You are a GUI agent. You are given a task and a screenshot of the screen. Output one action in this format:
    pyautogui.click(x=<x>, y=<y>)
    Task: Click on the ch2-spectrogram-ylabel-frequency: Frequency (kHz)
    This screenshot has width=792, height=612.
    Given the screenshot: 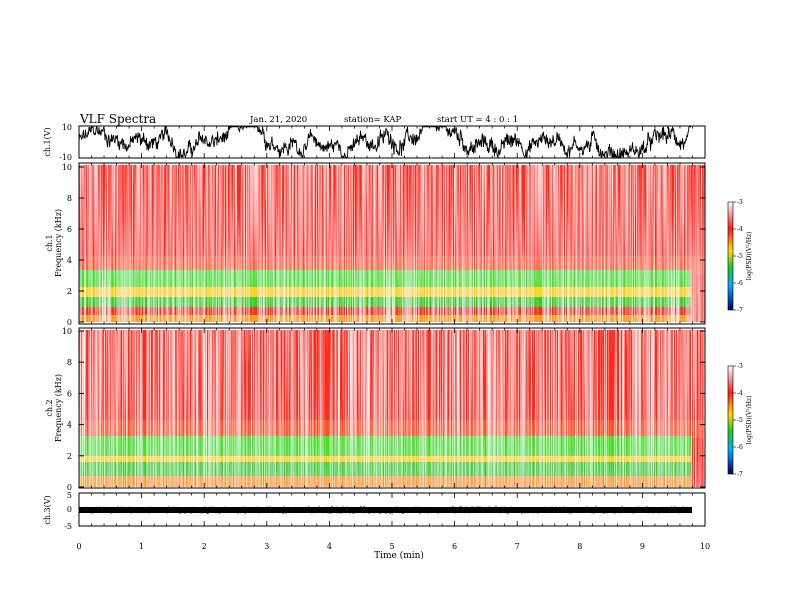 What is the action you would take?
    pyautogui.click(x=58, y=408)
    